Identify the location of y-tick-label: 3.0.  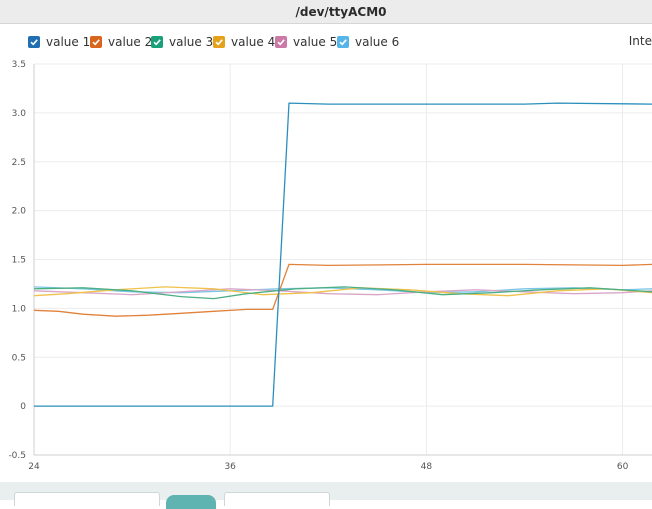
(19, 114).